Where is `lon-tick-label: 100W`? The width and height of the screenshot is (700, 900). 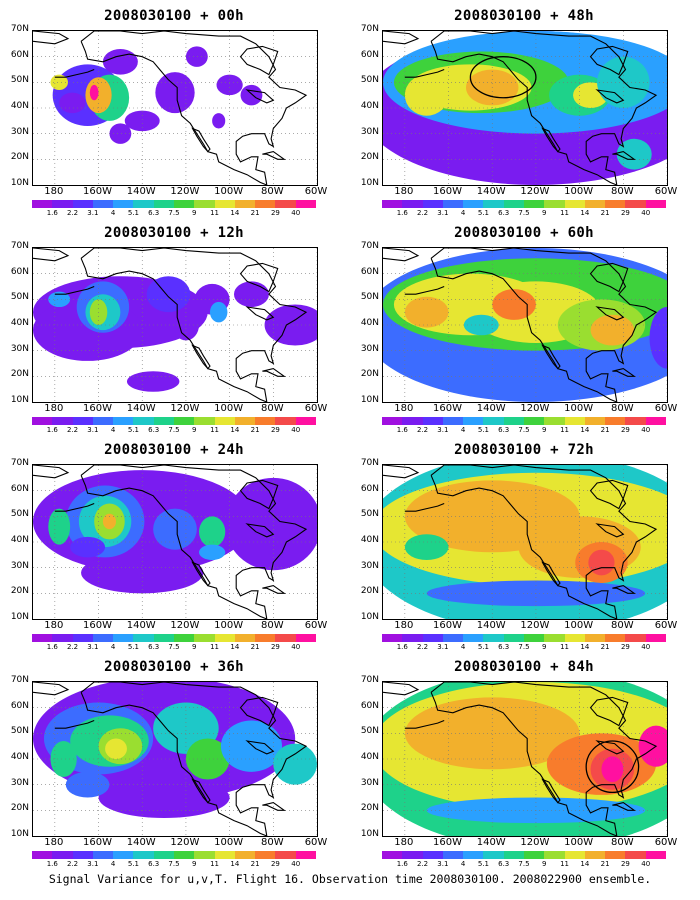
lon-tick-label: 100W is located at coordinates (229, 191).